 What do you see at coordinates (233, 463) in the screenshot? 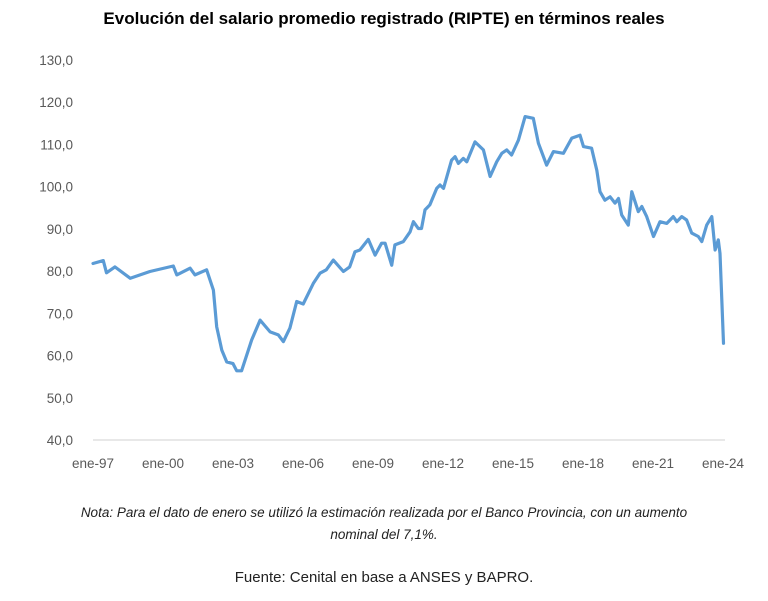
I see `x-tick-label: ene-03` at bounding box center [233, 463].